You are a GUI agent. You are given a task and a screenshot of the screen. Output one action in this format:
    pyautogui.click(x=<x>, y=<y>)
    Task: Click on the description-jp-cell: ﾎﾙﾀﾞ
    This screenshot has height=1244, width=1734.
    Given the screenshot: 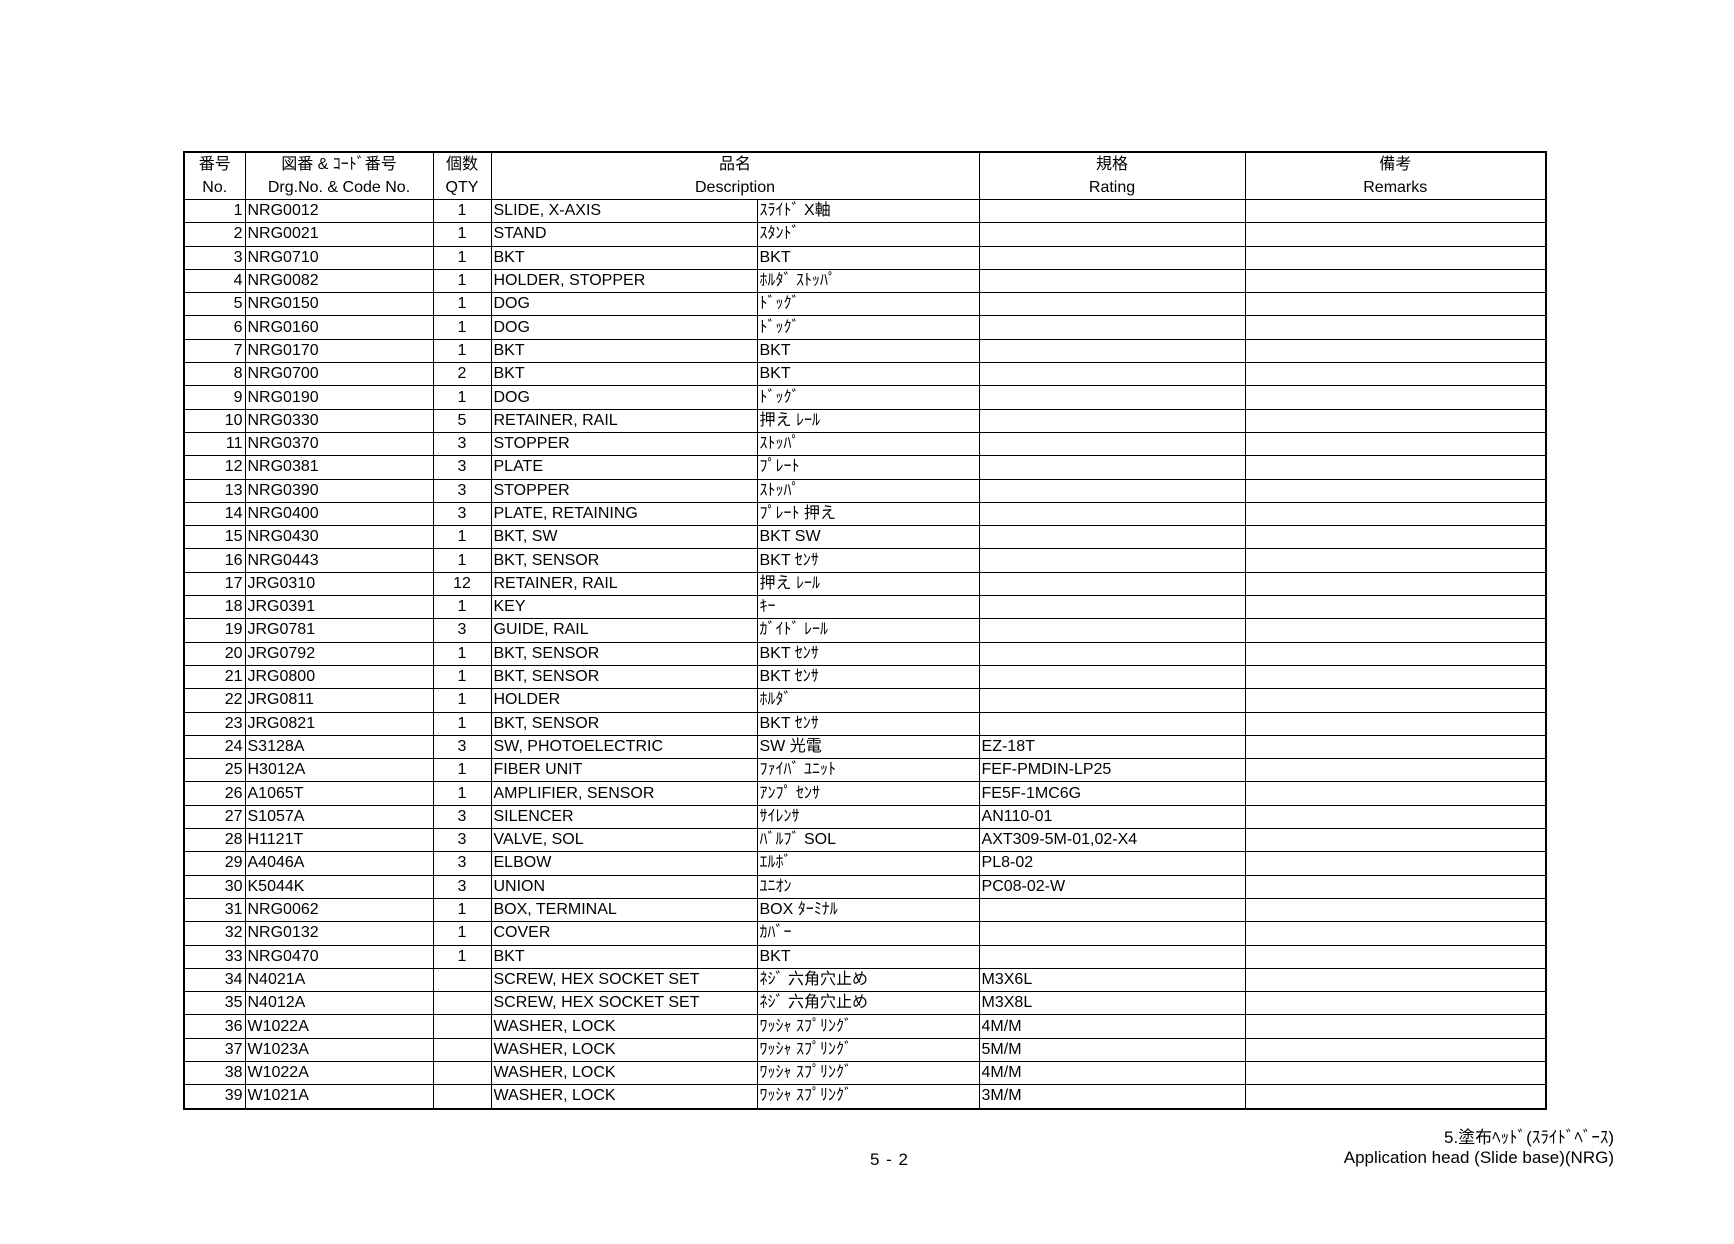 What is the action you would take?
    pyautogui.click(x=868, y=700)
    